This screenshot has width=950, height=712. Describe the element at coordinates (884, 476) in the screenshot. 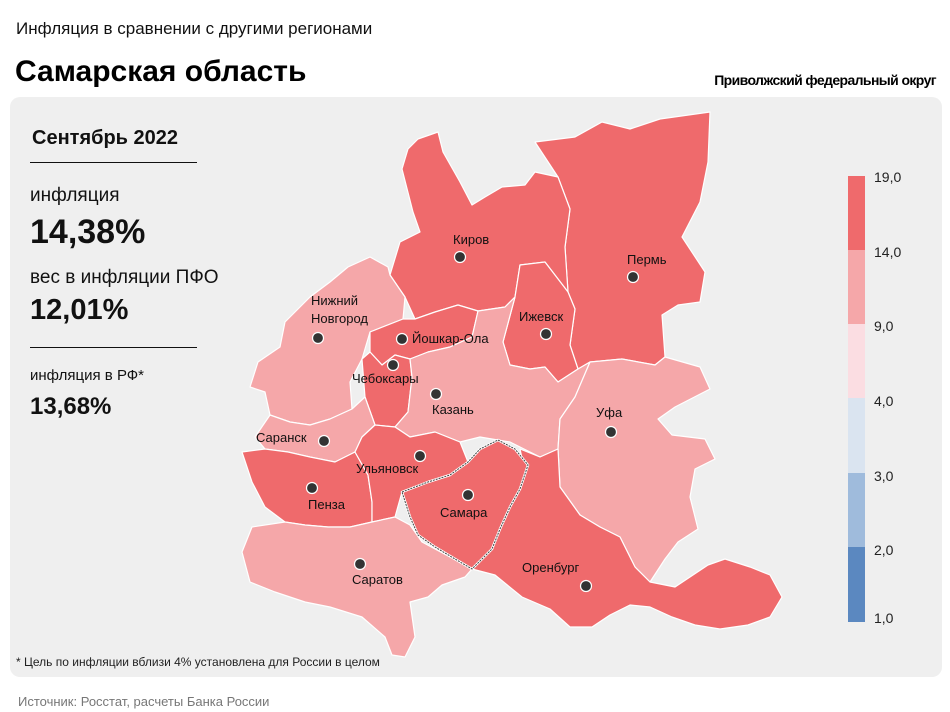

I see `legend-tick-3: 3,0` at that location.